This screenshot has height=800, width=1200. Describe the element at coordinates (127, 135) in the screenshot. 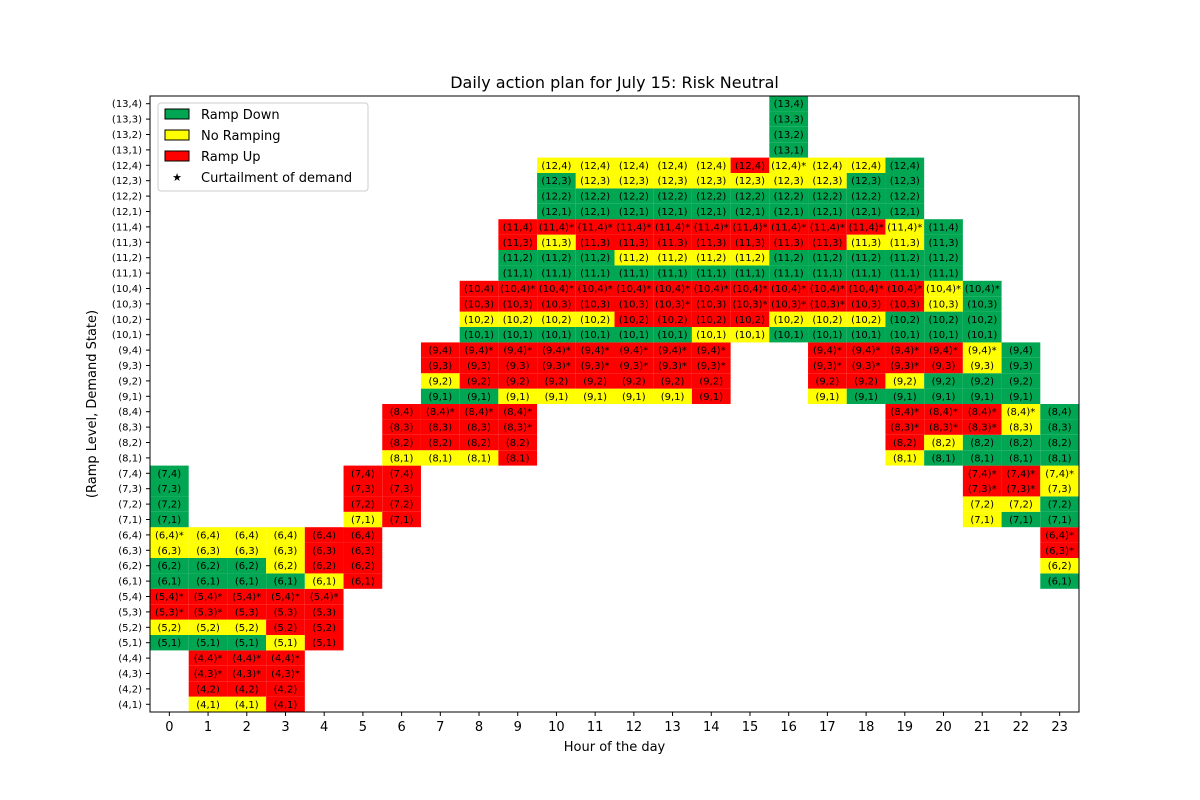

I see `y-tick-label: (13,2)` at that location.